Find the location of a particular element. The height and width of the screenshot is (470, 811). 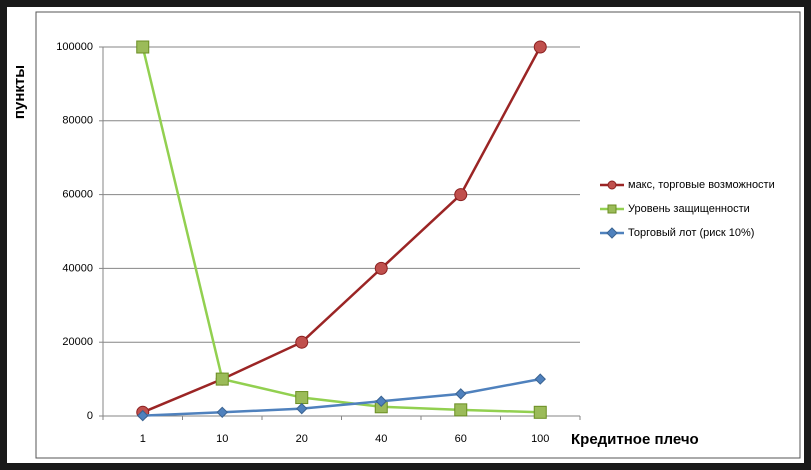

legend-label: Уровень защищенности is located at coordinates (689, 209).